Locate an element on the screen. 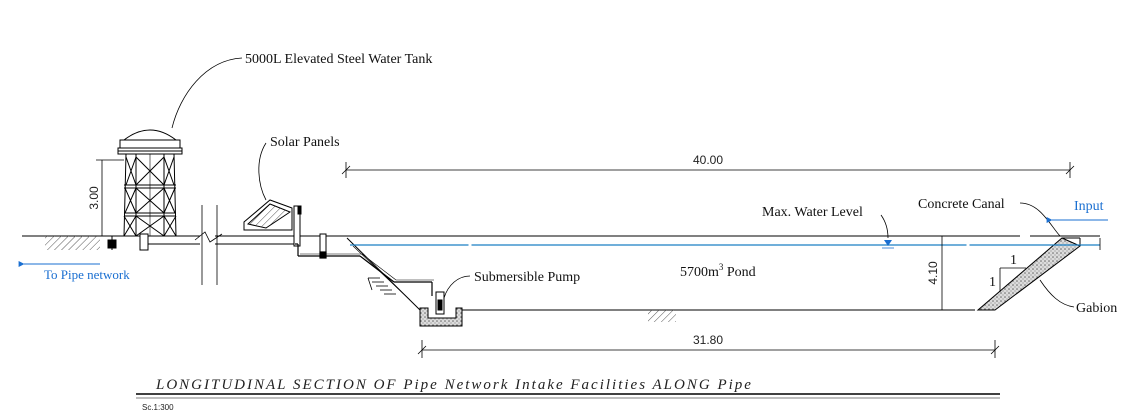 The image size is (1140, 418). pump-label: Submersible Pump is located at coordinates (527, 277).